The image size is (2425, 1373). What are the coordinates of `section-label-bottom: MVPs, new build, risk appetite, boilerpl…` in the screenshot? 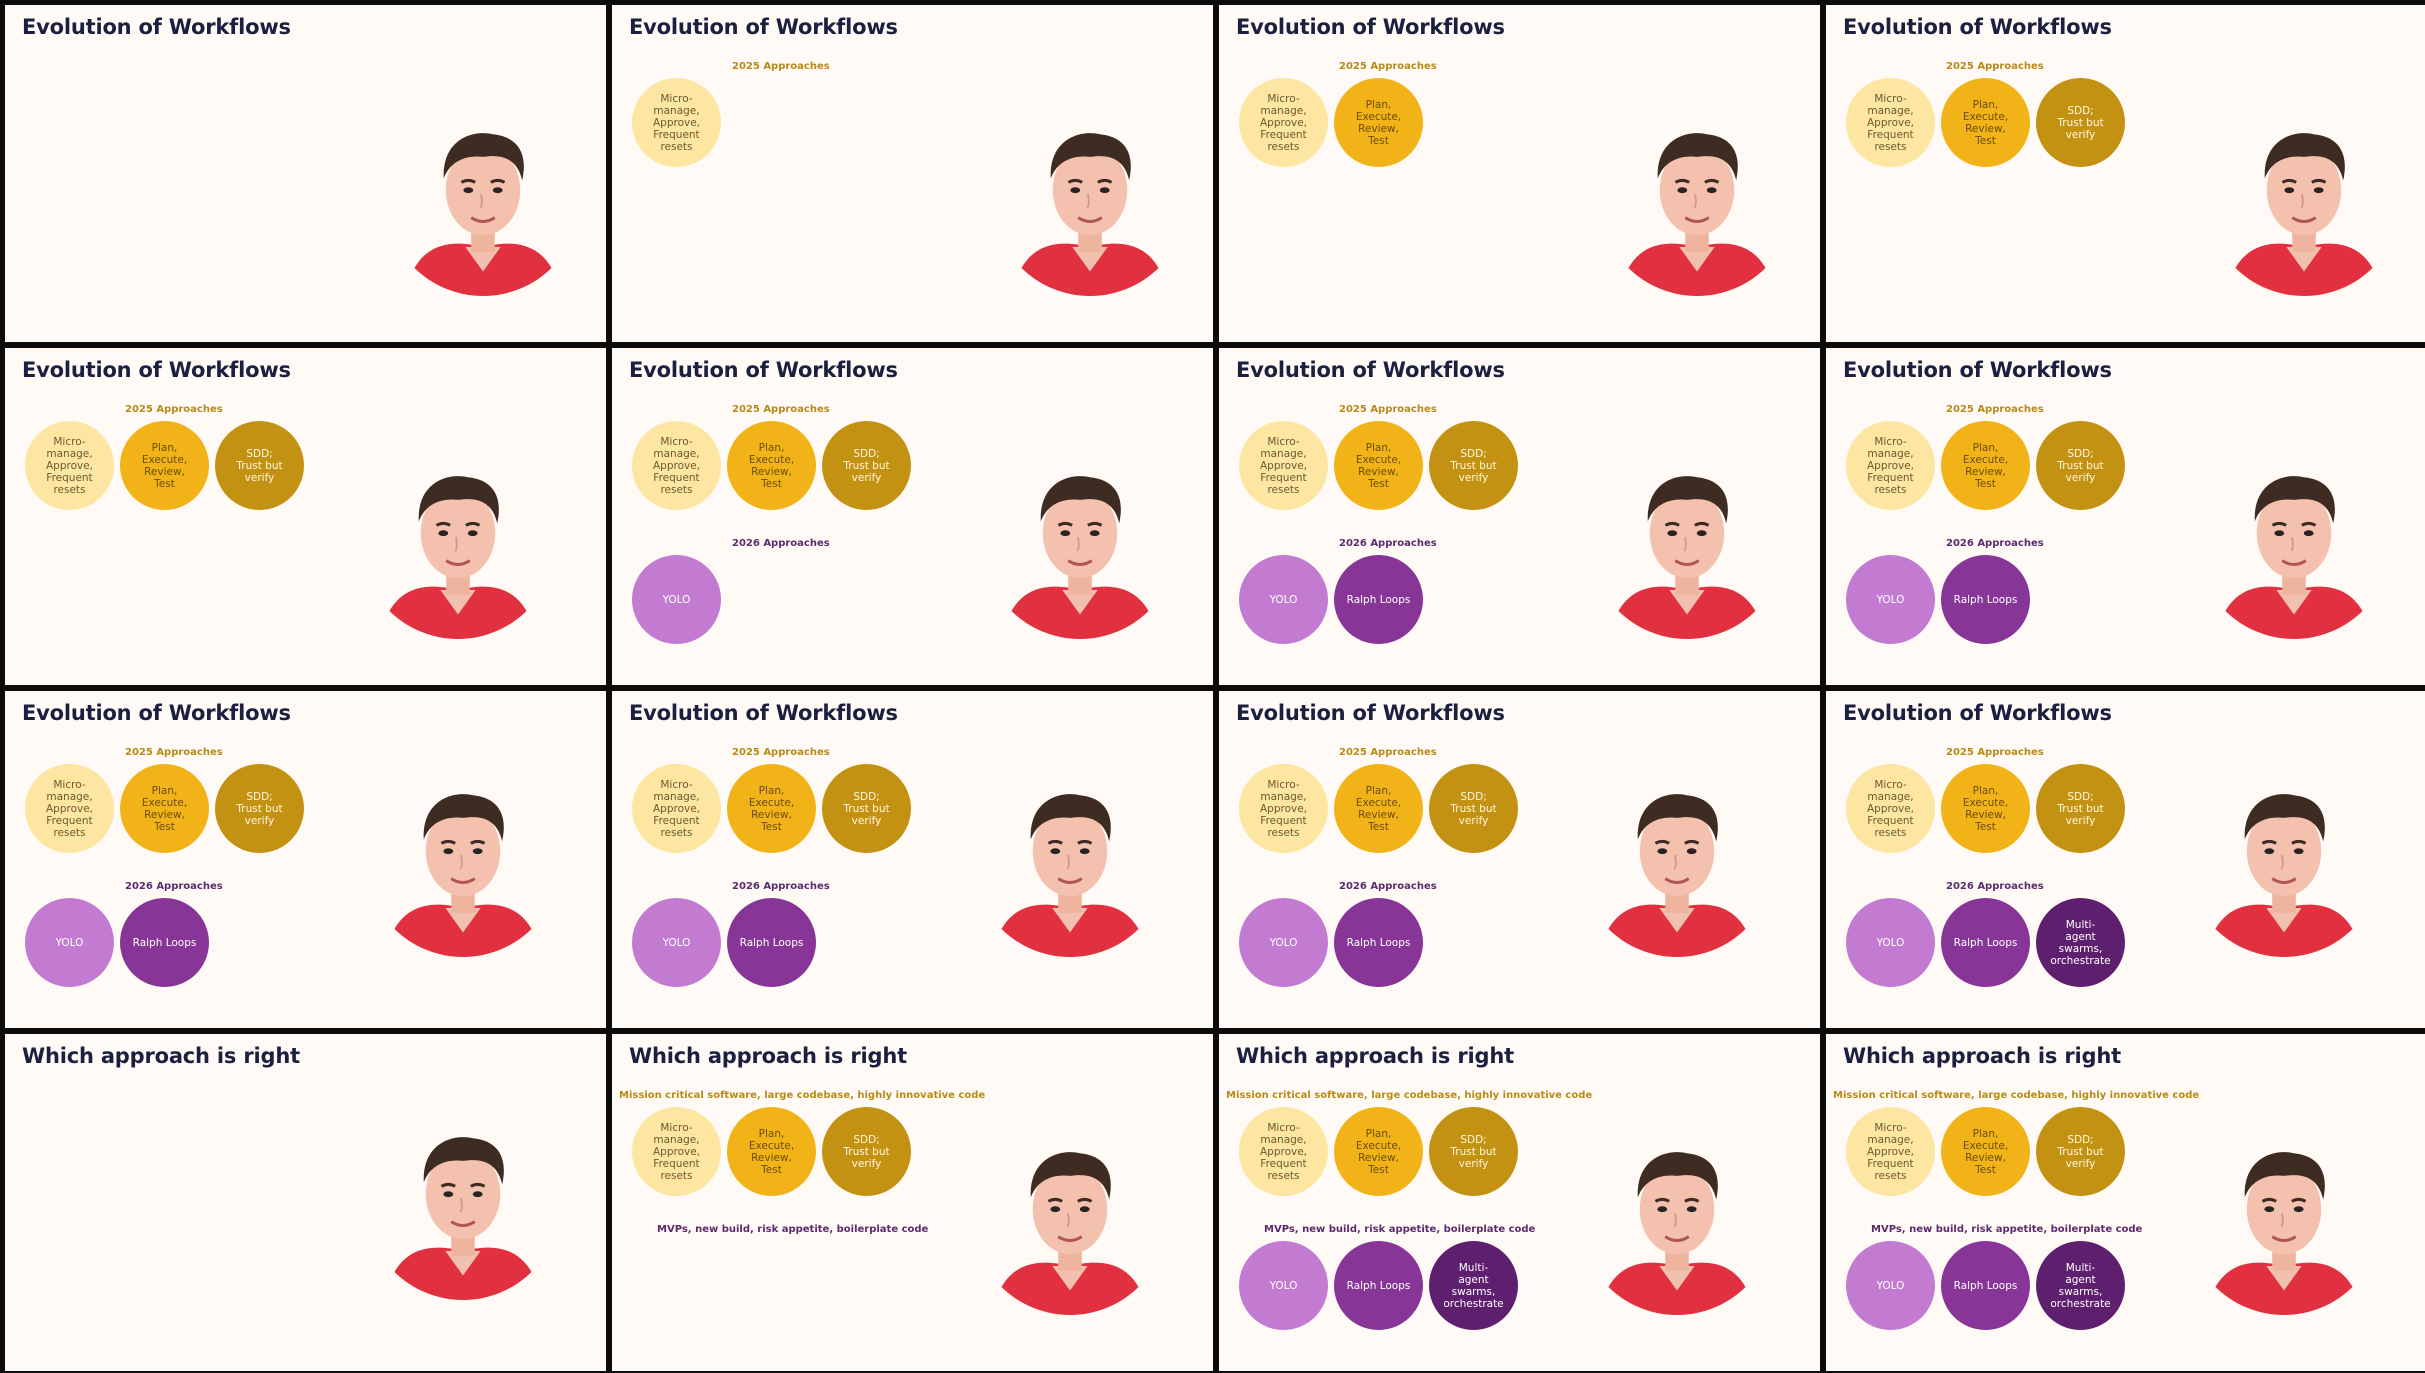 It's located at (793, 1229).